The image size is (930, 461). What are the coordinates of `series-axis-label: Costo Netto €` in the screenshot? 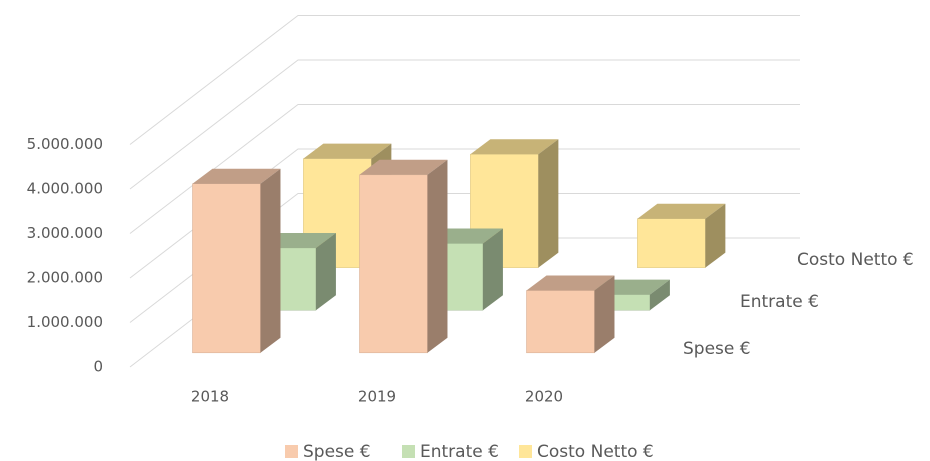 It's located at (855, 260).